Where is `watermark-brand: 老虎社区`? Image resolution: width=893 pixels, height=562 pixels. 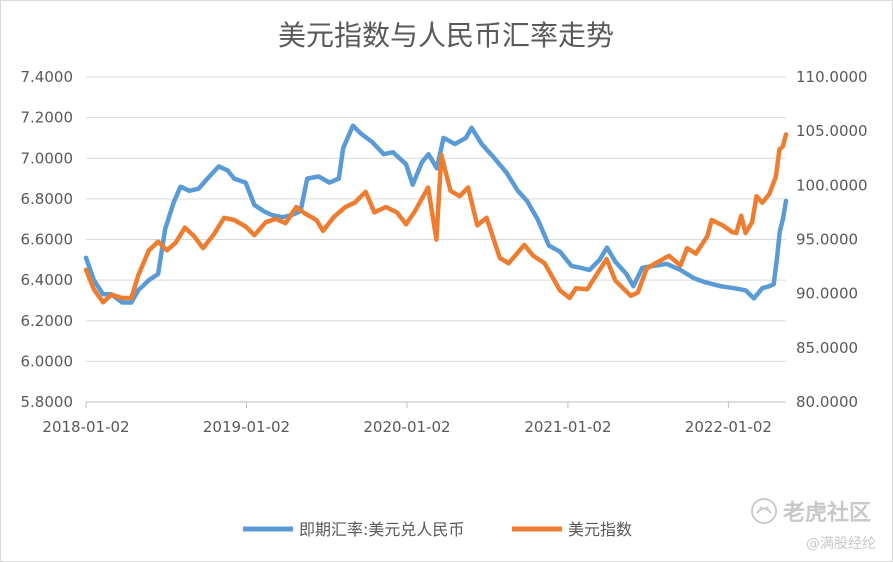
watermark-brand: 老虎社区 is located at coordinates (826, 513).